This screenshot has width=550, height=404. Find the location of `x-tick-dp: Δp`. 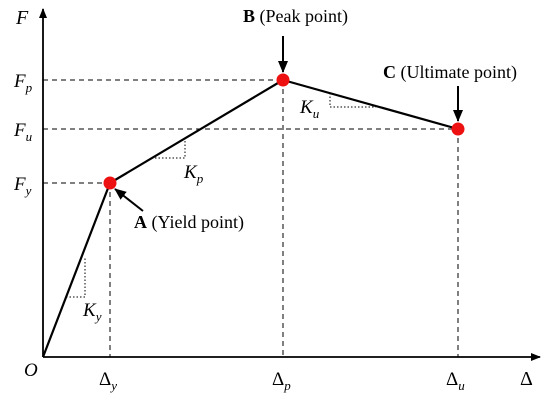

x-tick-dp: Δp is located at coordinates (281, 381).